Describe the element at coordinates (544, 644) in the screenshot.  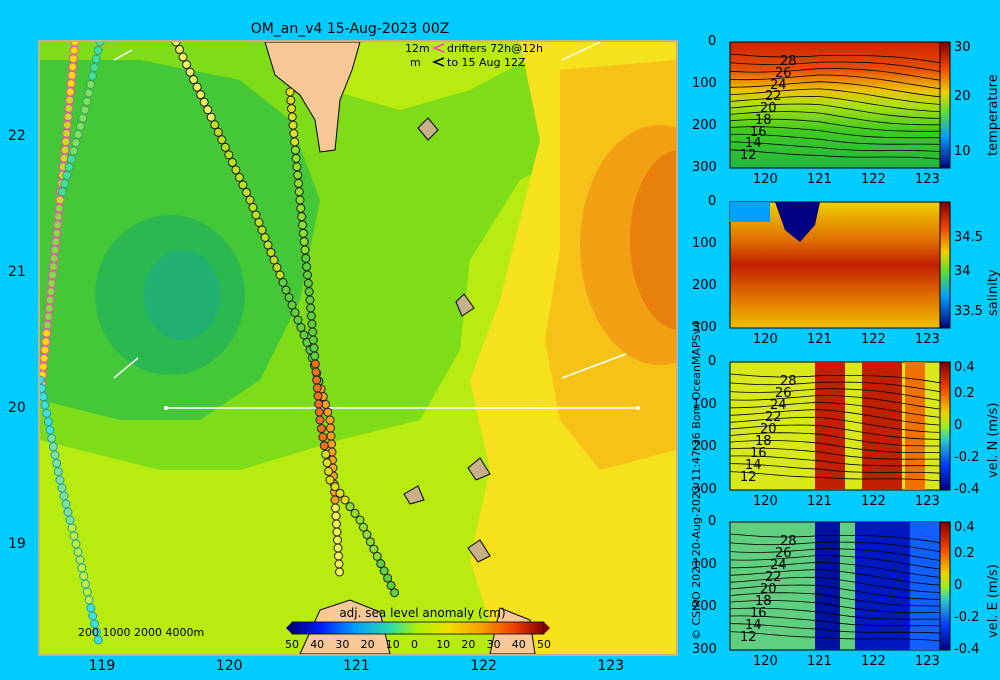
I see `colorbar-tick: 50` at that location.